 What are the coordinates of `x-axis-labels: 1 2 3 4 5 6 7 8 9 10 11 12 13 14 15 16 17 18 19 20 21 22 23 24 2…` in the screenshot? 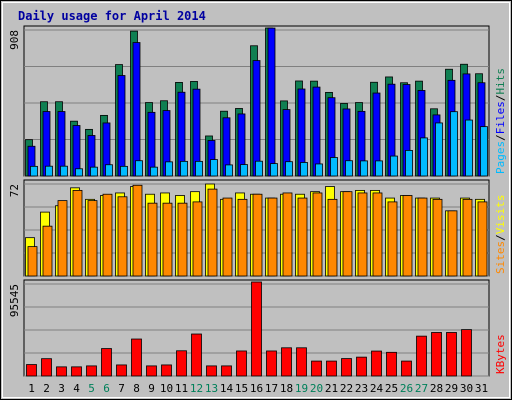 It's located at (258, 388).